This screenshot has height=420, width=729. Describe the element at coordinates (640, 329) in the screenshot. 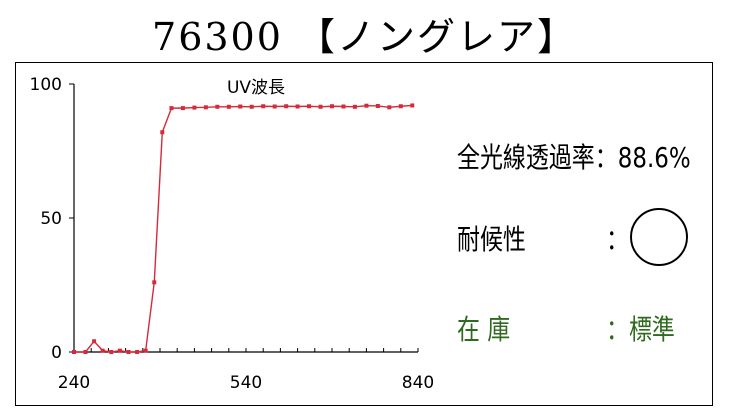

I see `stock-value: ：標準` at that location.